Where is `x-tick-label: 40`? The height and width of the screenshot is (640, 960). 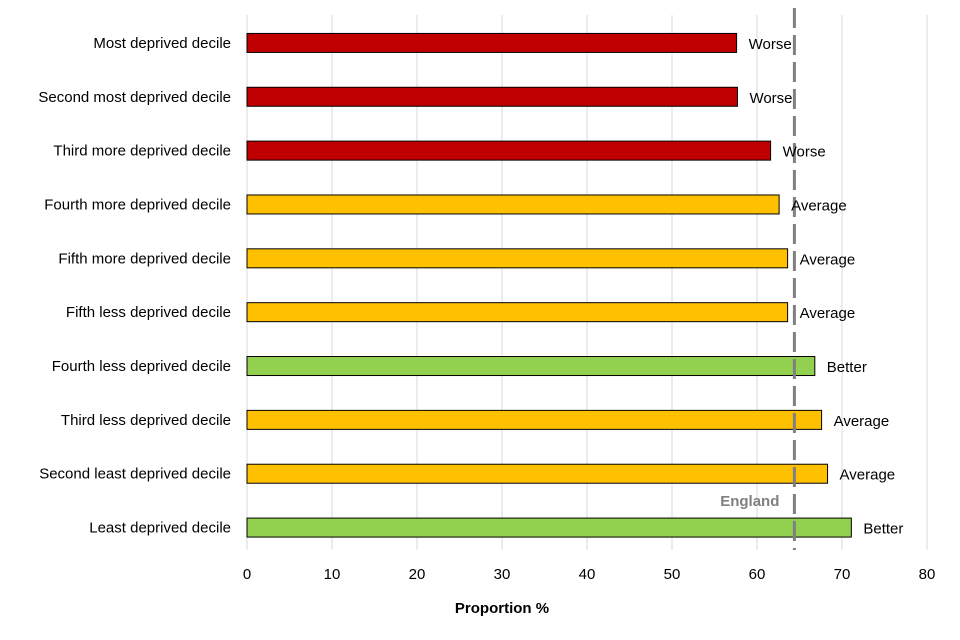 x-tick-label: 40 is located at coordinates (587, 574).